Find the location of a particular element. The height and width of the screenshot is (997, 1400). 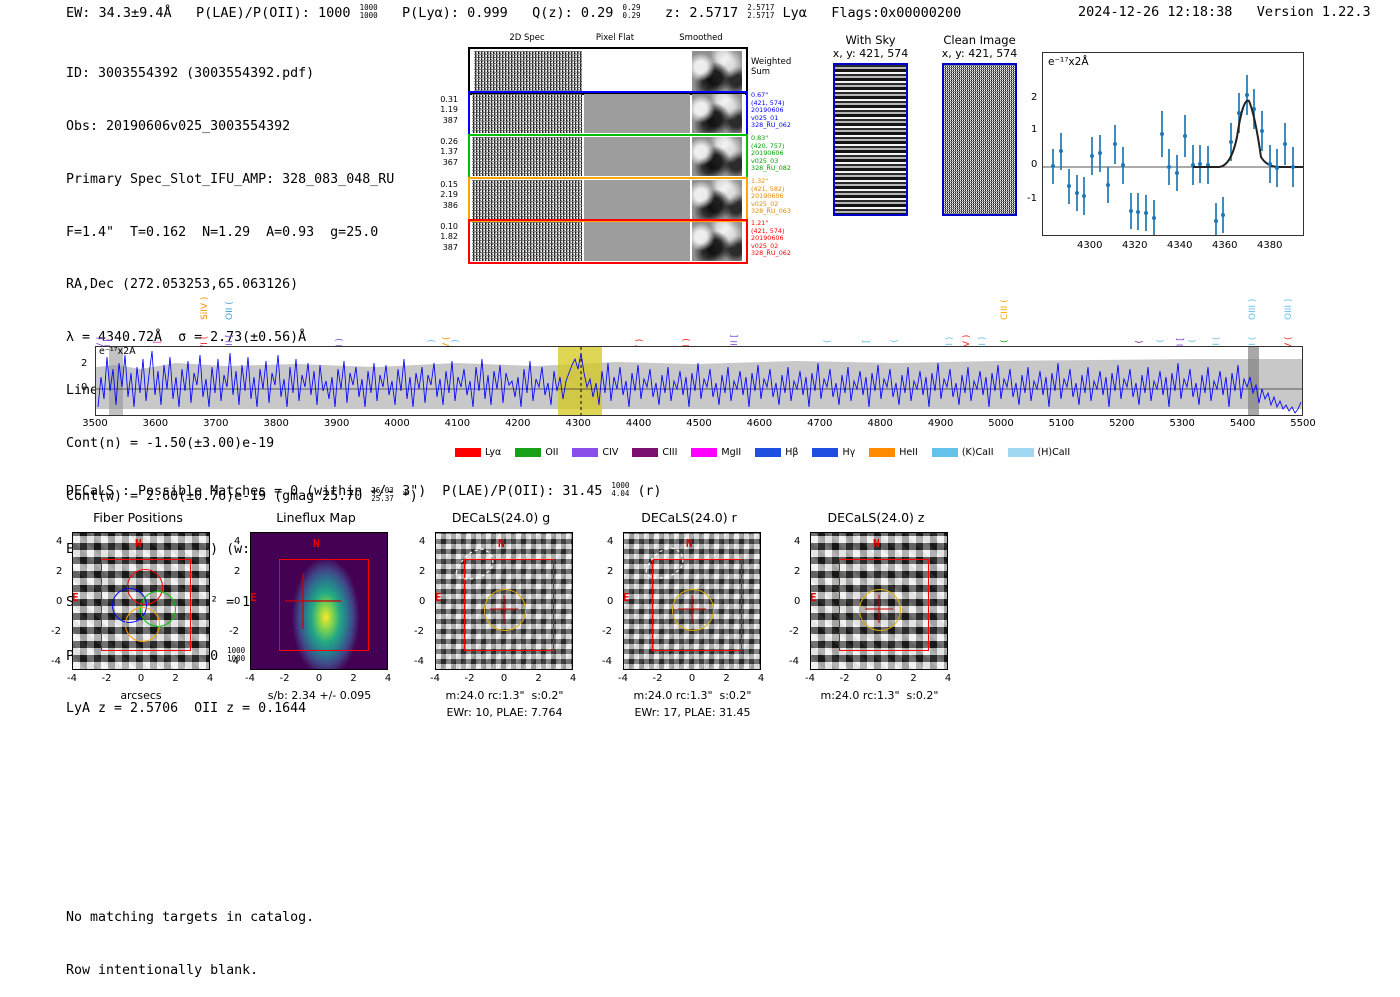

clean-image-pixels is located at coordinates (979, 139).